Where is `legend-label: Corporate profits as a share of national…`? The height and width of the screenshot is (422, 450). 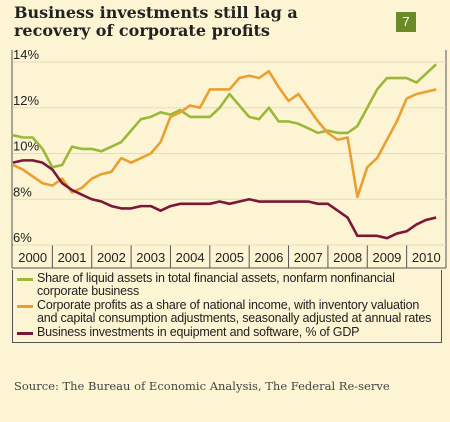 legend-label: Corporate profits as a share of national… is located at coordinates (234, 311).